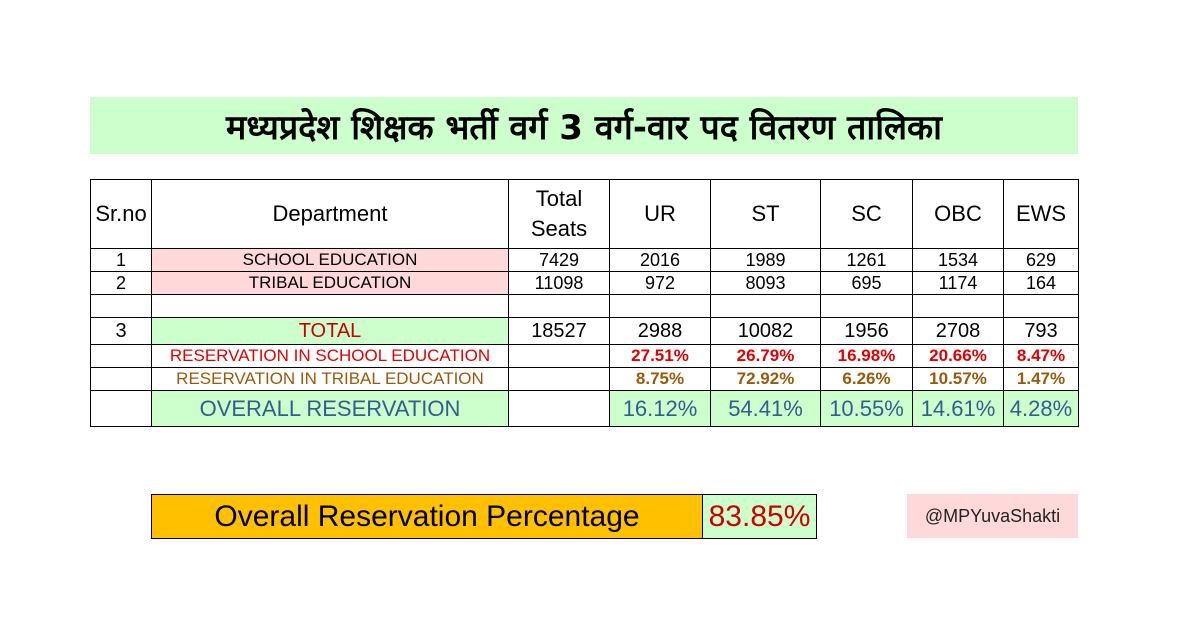 This screenshot has height=632, width=1200. I want to click on handle-text: @MPYuvaShakti, so click(992, 515).